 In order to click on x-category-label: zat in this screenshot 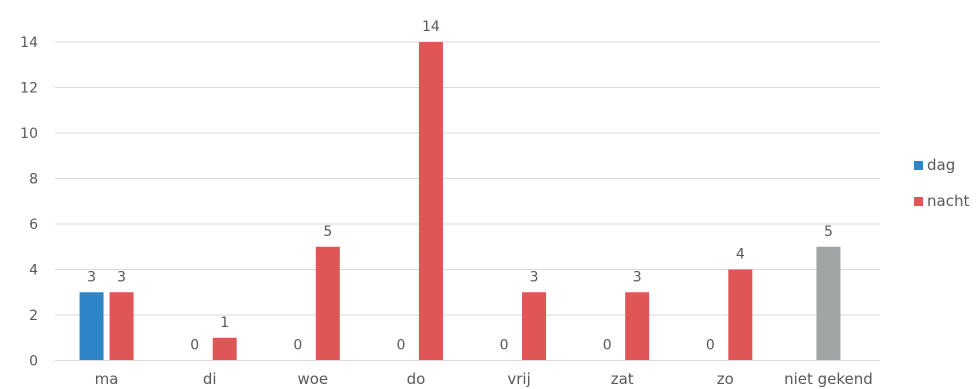, I will do `click(622, 379)`.